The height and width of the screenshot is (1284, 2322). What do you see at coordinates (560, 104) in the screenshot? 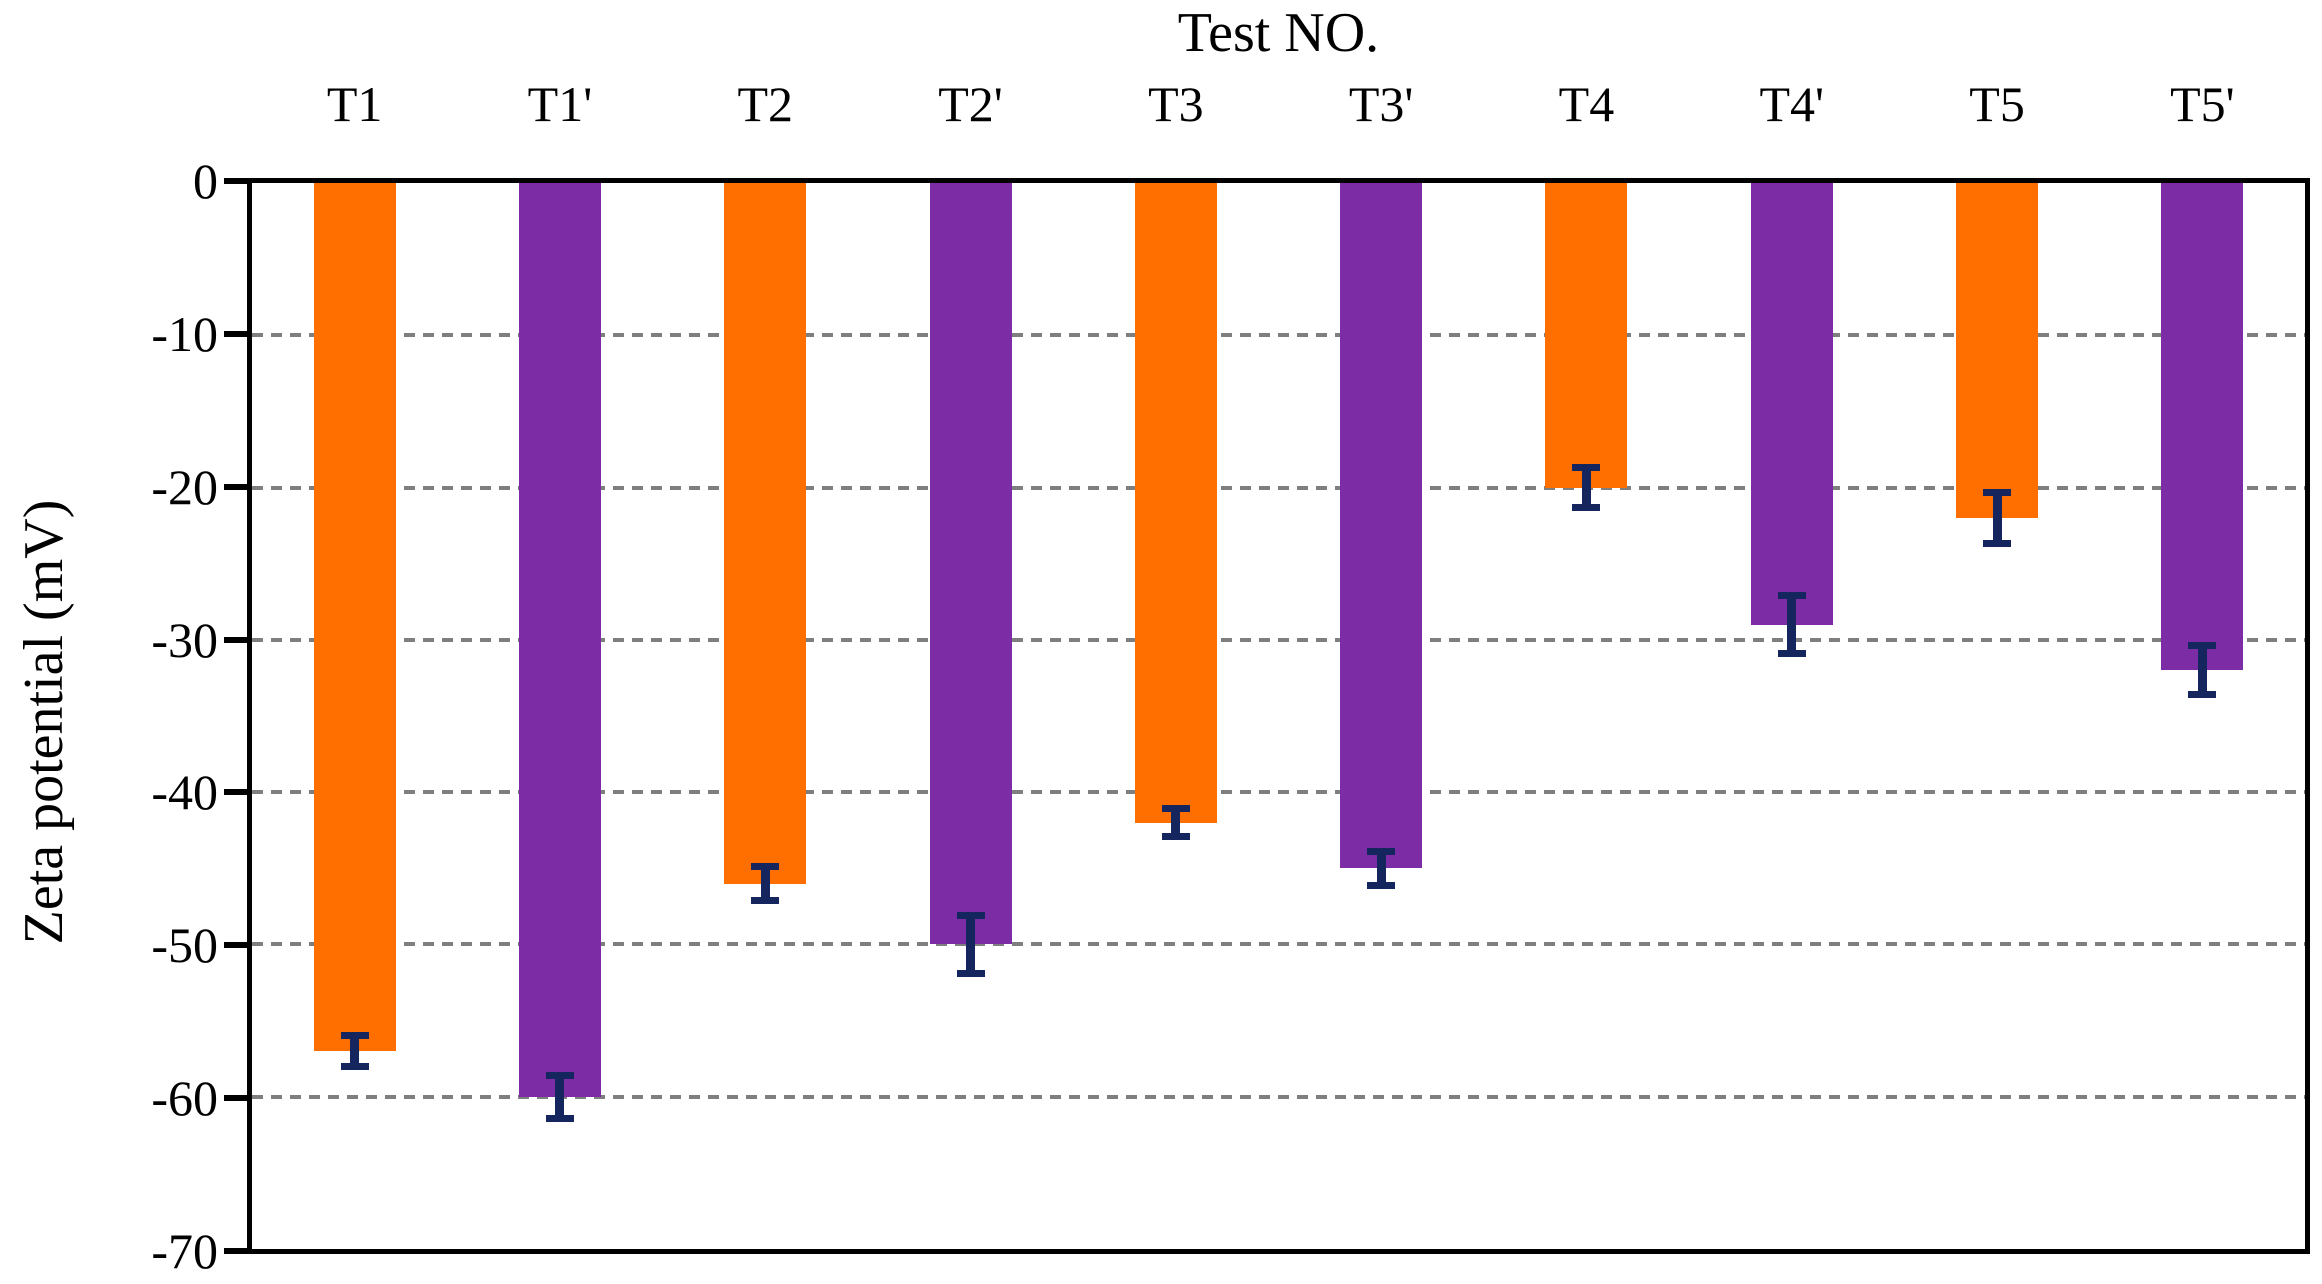
I see `x-label-T1': T1'` at bounding box center [560, 104].